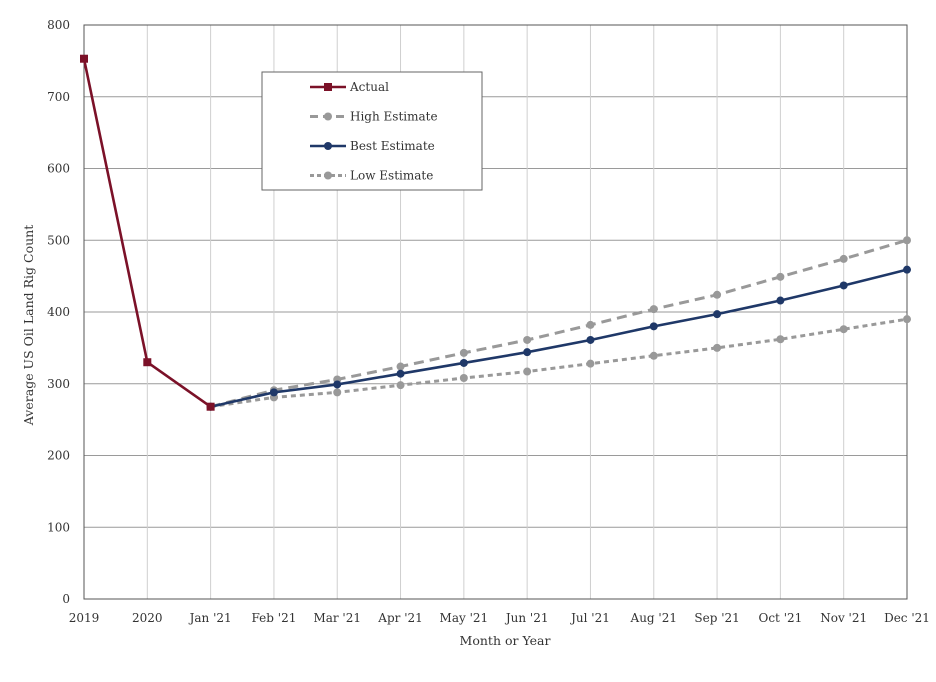 Image resolution: width=936 pixels, height=682 pixels. Describe the element at coordinates (399, 618) in the screenshot. I see `x-tick-label: Apr '21` at that location.